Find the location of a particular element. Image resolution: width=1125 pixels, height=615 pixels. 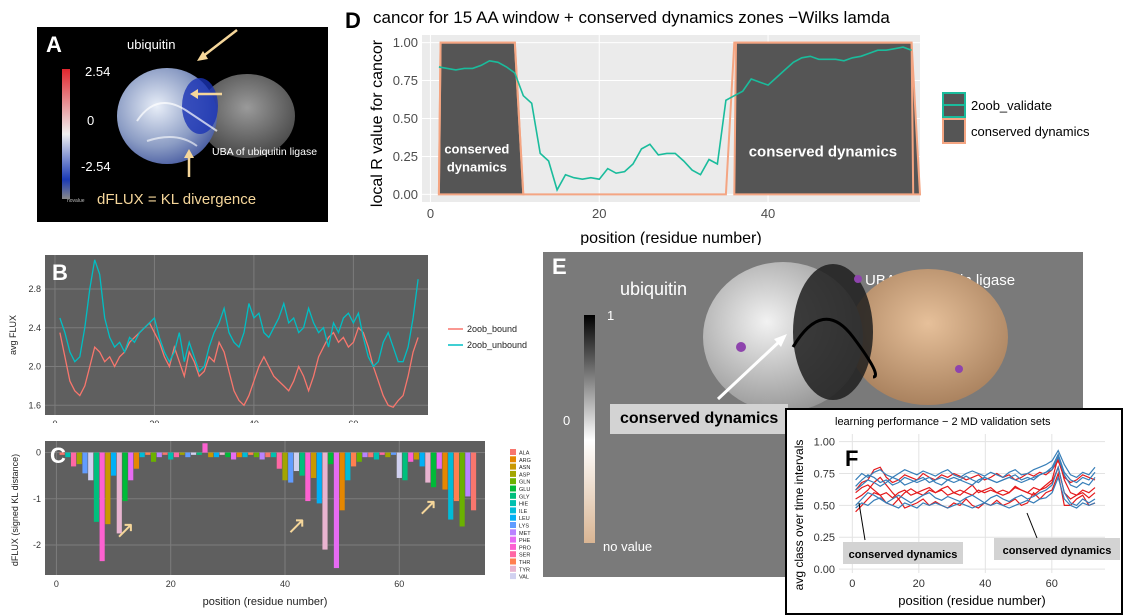

y-tick-label: 2.8 is located at coordinates (34, 289).